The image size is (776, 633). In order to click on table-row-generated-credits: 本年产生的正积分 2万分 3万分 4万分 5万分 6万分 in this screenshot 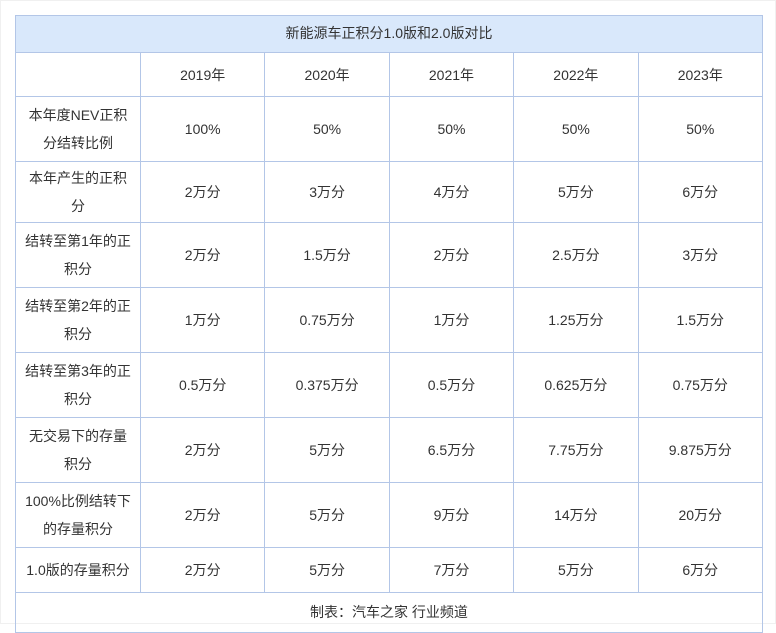, I will do `click(389, 192)`.